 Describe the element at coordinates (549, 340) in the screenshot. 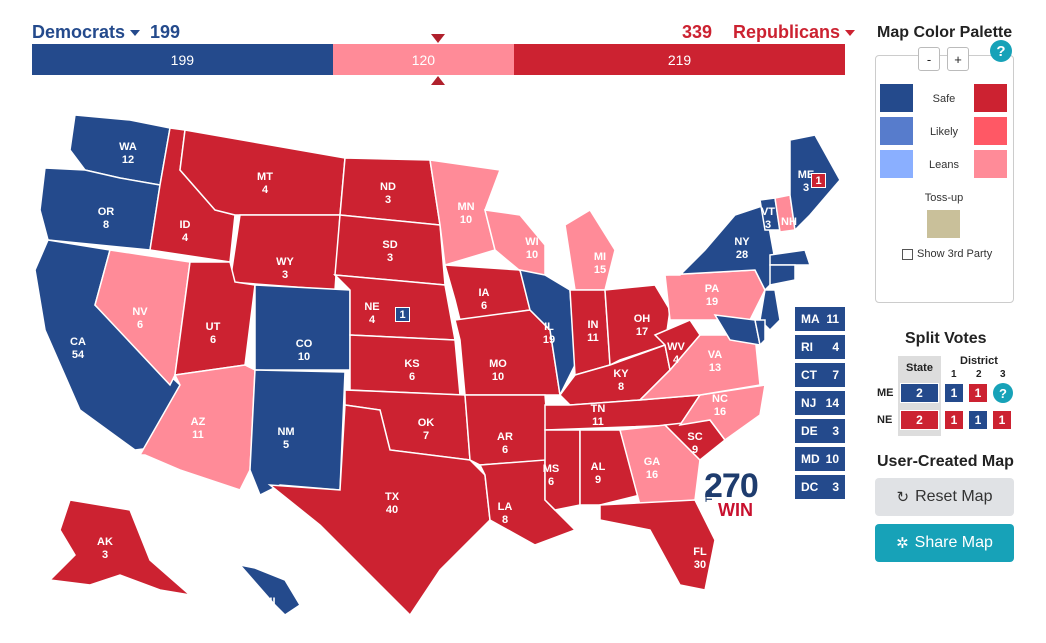

I see `state-ev-il: 19` at that location.